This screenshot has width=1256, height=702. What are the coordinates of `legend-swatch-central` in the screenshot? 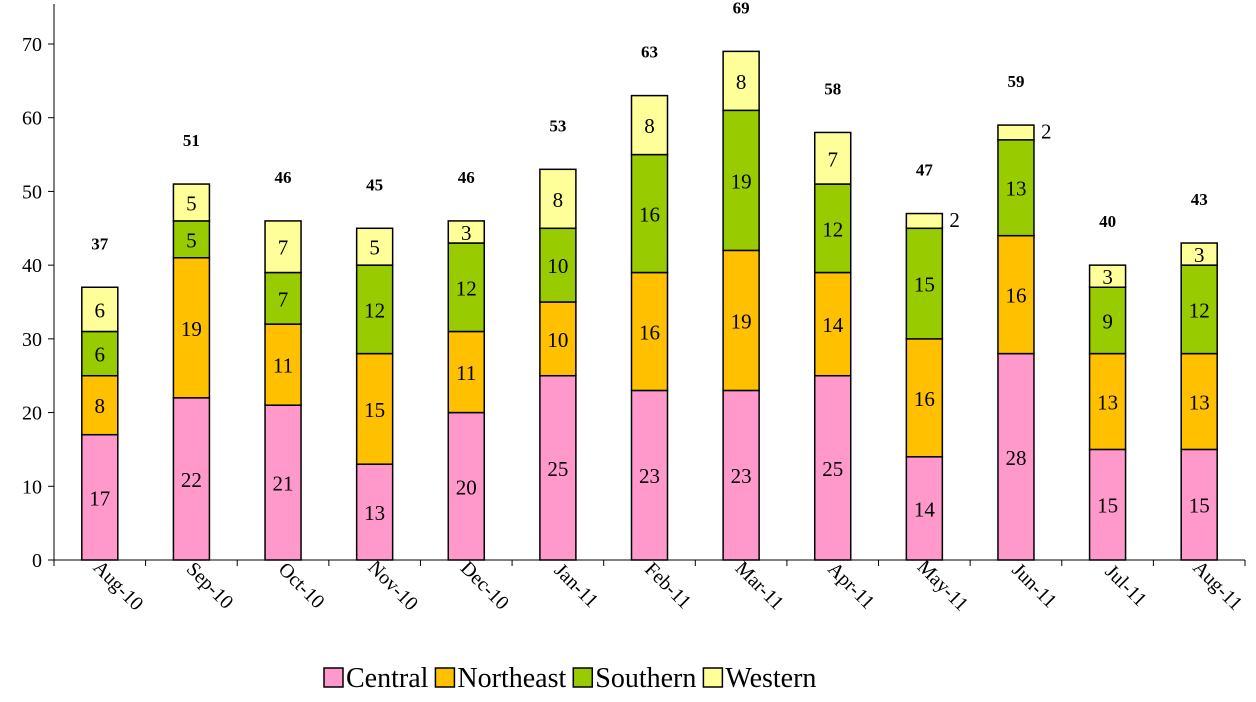 It's located at (333, 677).